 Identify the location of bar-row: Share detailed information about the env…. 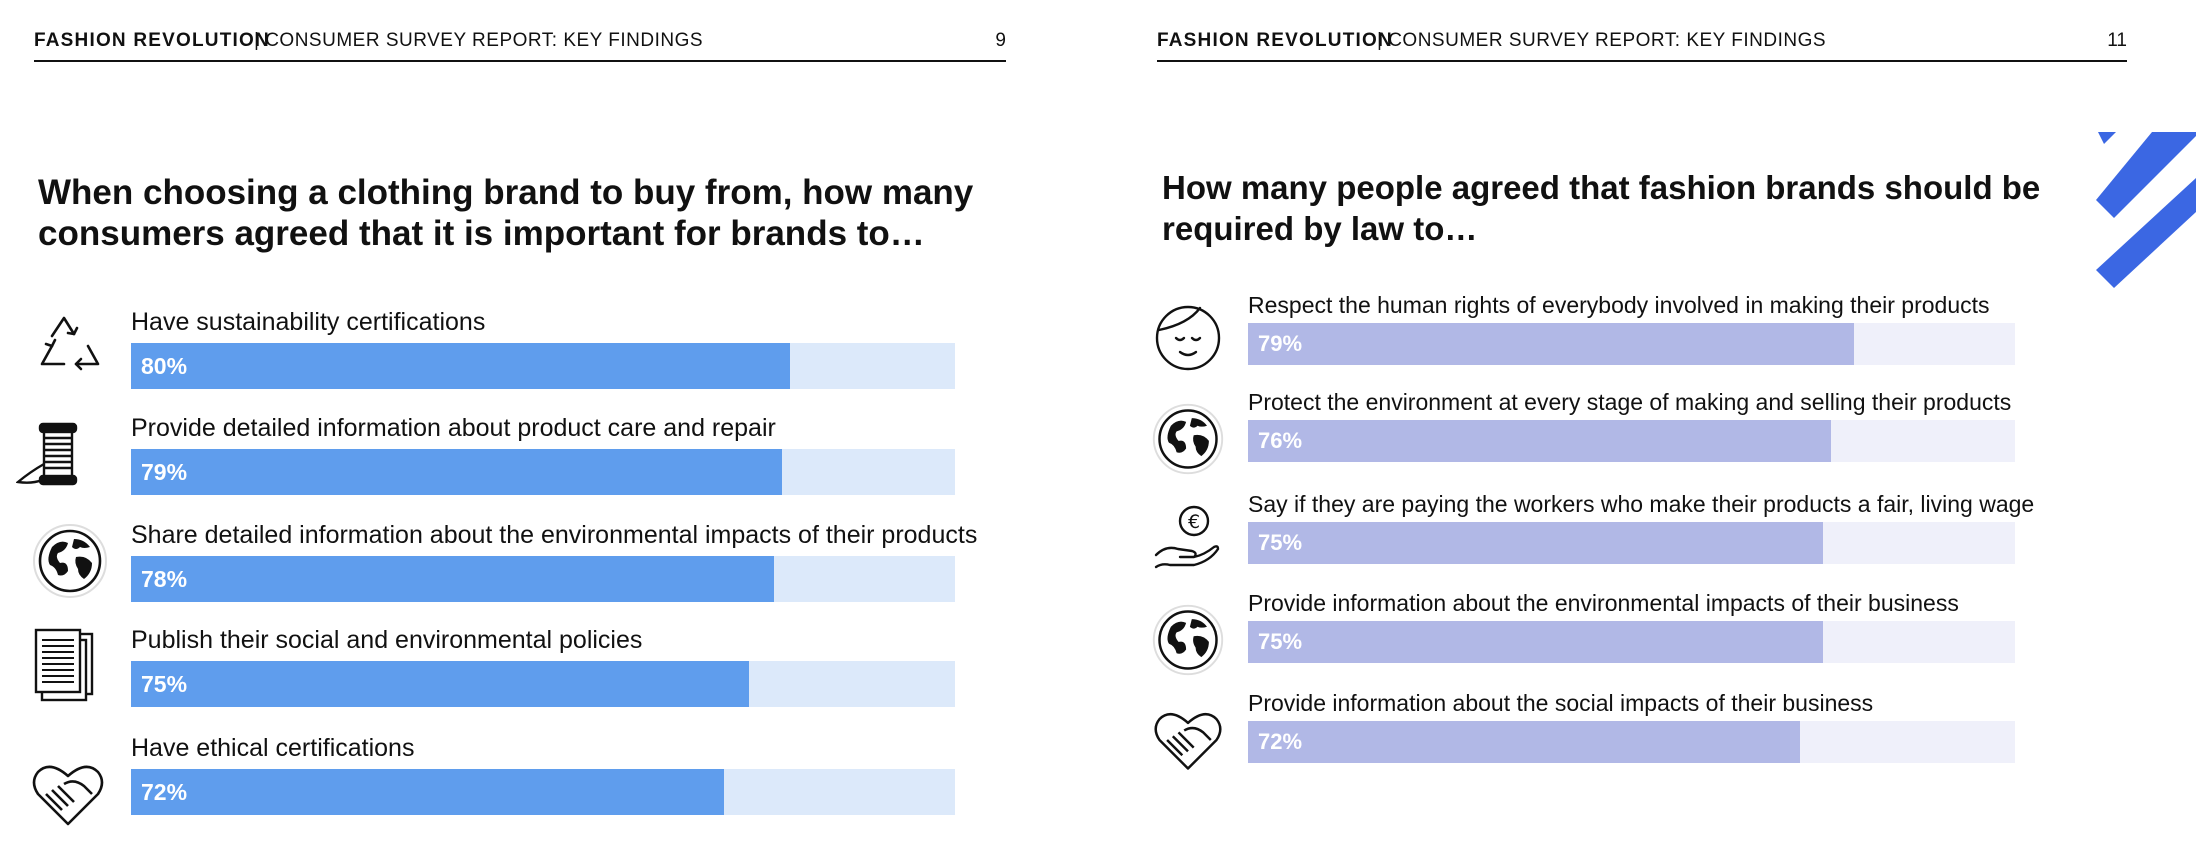
(530, 571).